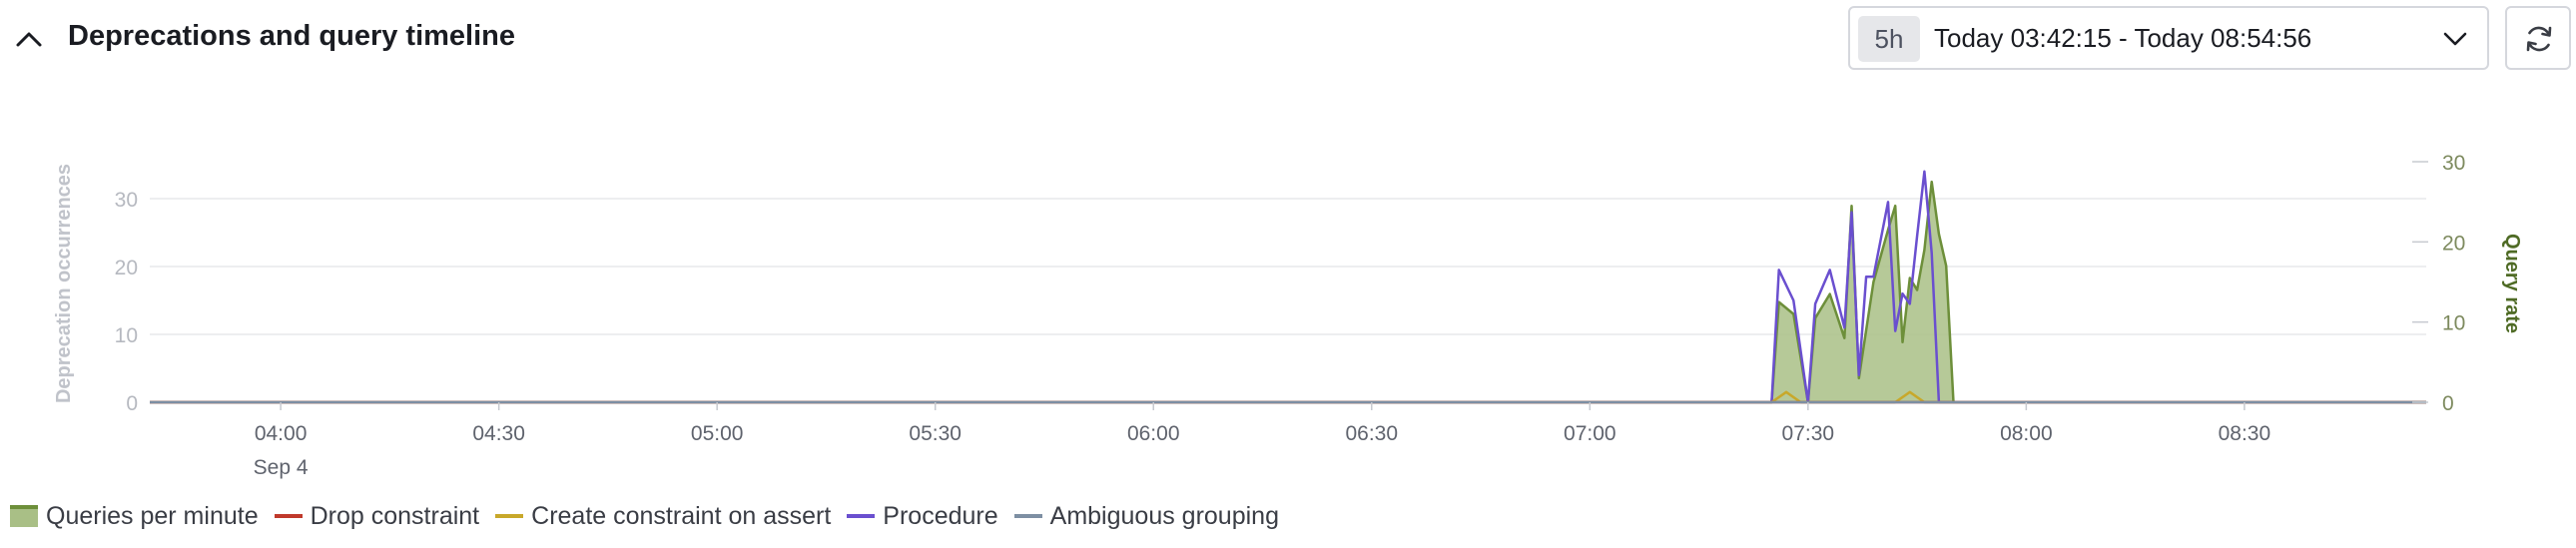  I want to click on panel-title: Deprecations and query timeline, so click(292, 36).